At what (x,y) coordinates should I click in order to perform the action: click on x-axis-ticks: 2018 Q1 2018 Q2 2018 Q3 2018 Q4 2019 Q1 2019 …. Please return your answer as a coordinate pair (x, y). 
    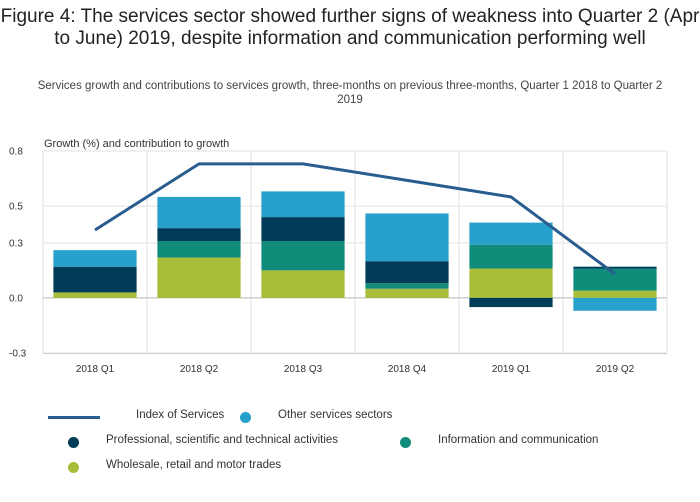
    Looking at the image, I should click on (355, 369).